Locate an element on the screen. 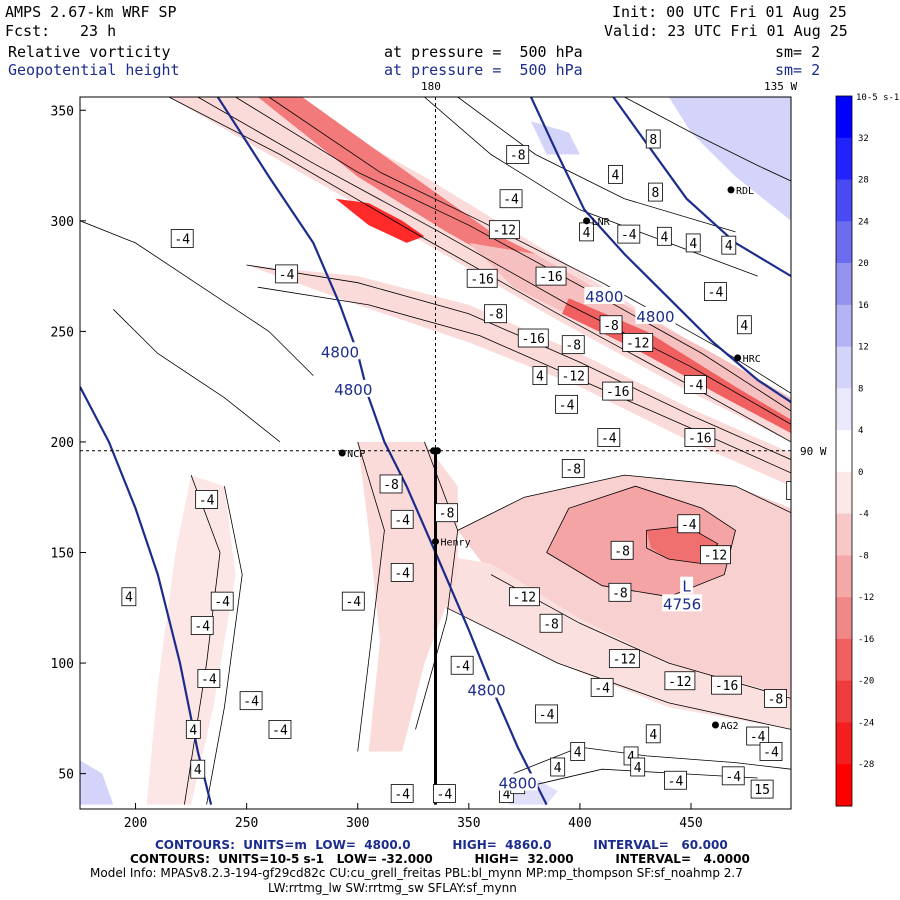  vorticity-label-text: -12 is located at coordinates (679, 682).